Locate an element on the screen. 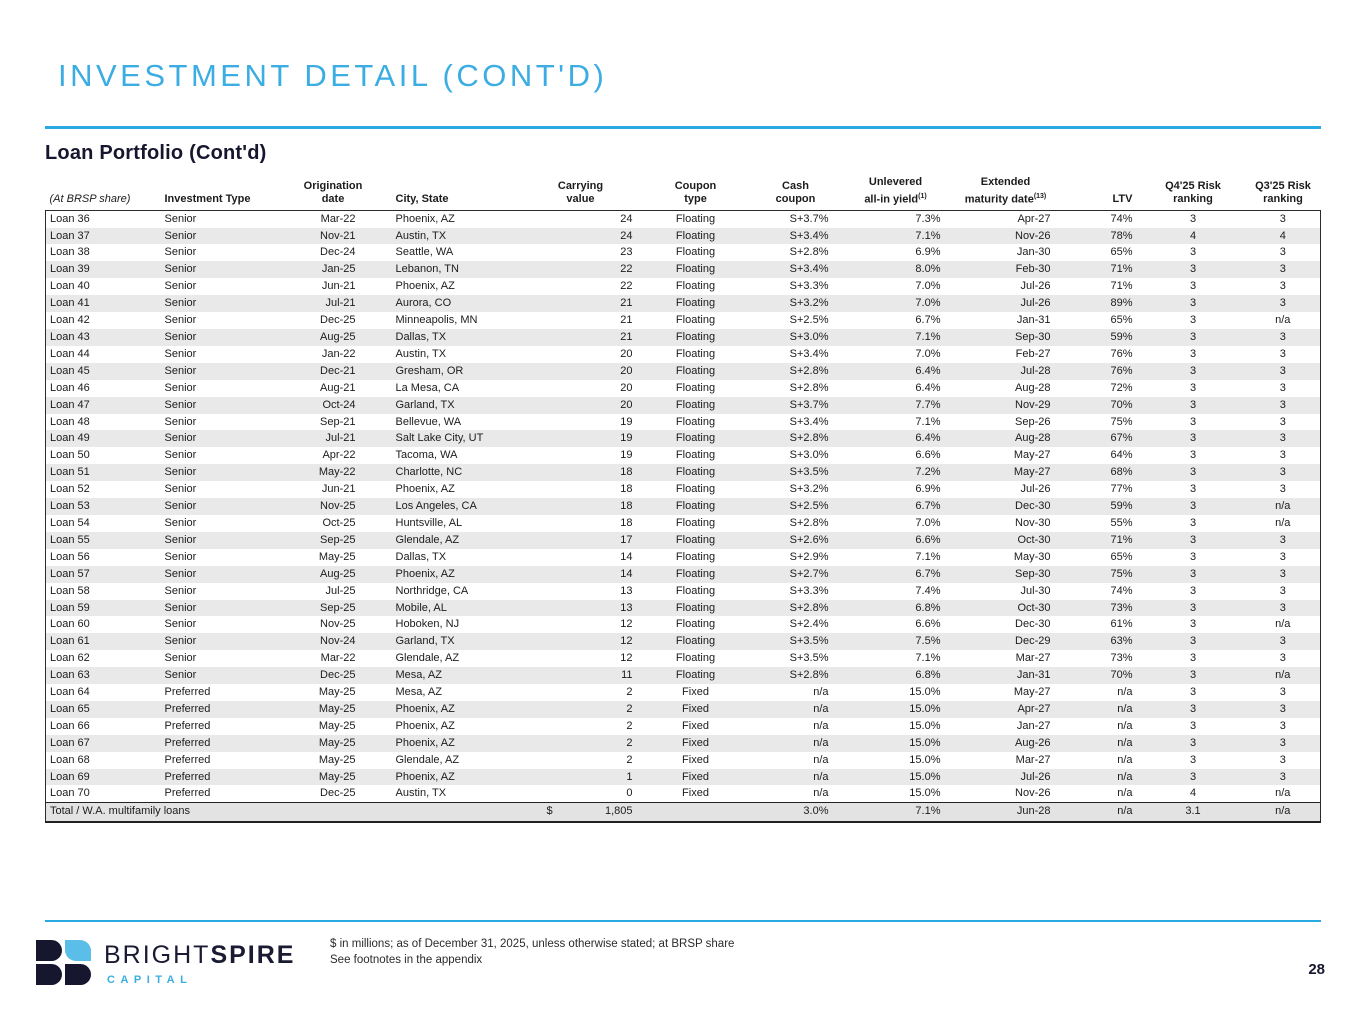 Image resolution: width=1365 pixels, height=1024 pixels. page-number: 28 is located at coordinates (1316, 969).